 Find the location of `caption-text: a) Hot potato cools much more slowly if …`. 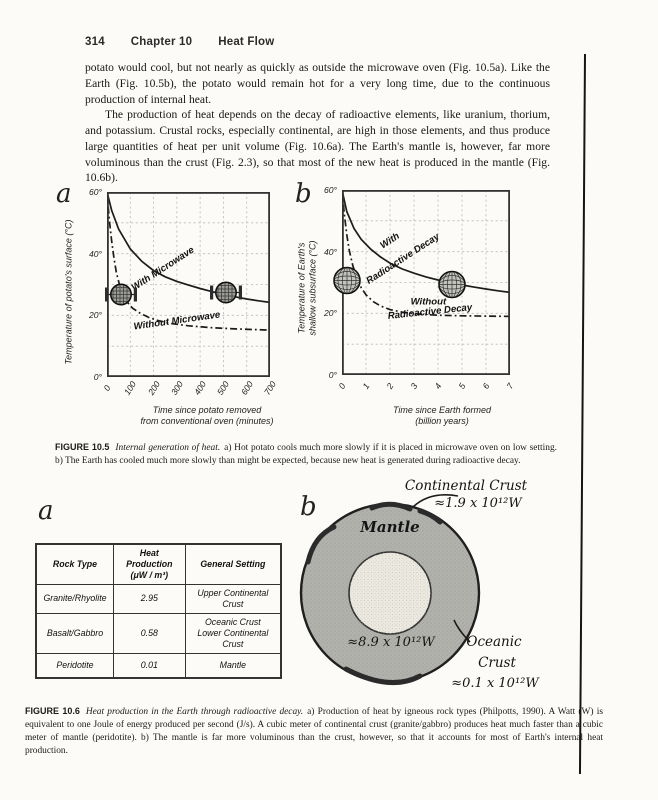

caption-text: a) Hot potato cools much more slowly if … is located at coordinates (306, 455).